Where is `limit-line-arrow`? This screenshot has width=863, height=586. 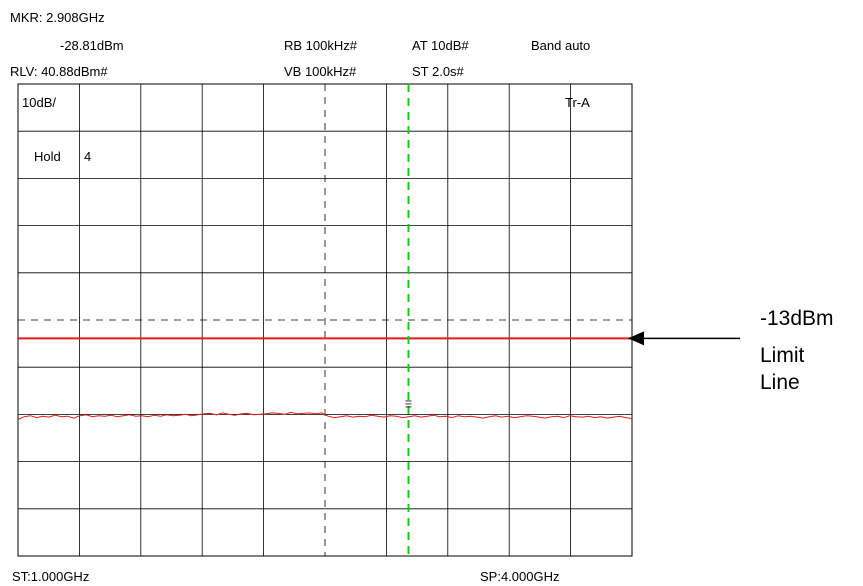
limit-line-arrow is located at coordinates (684, 338).